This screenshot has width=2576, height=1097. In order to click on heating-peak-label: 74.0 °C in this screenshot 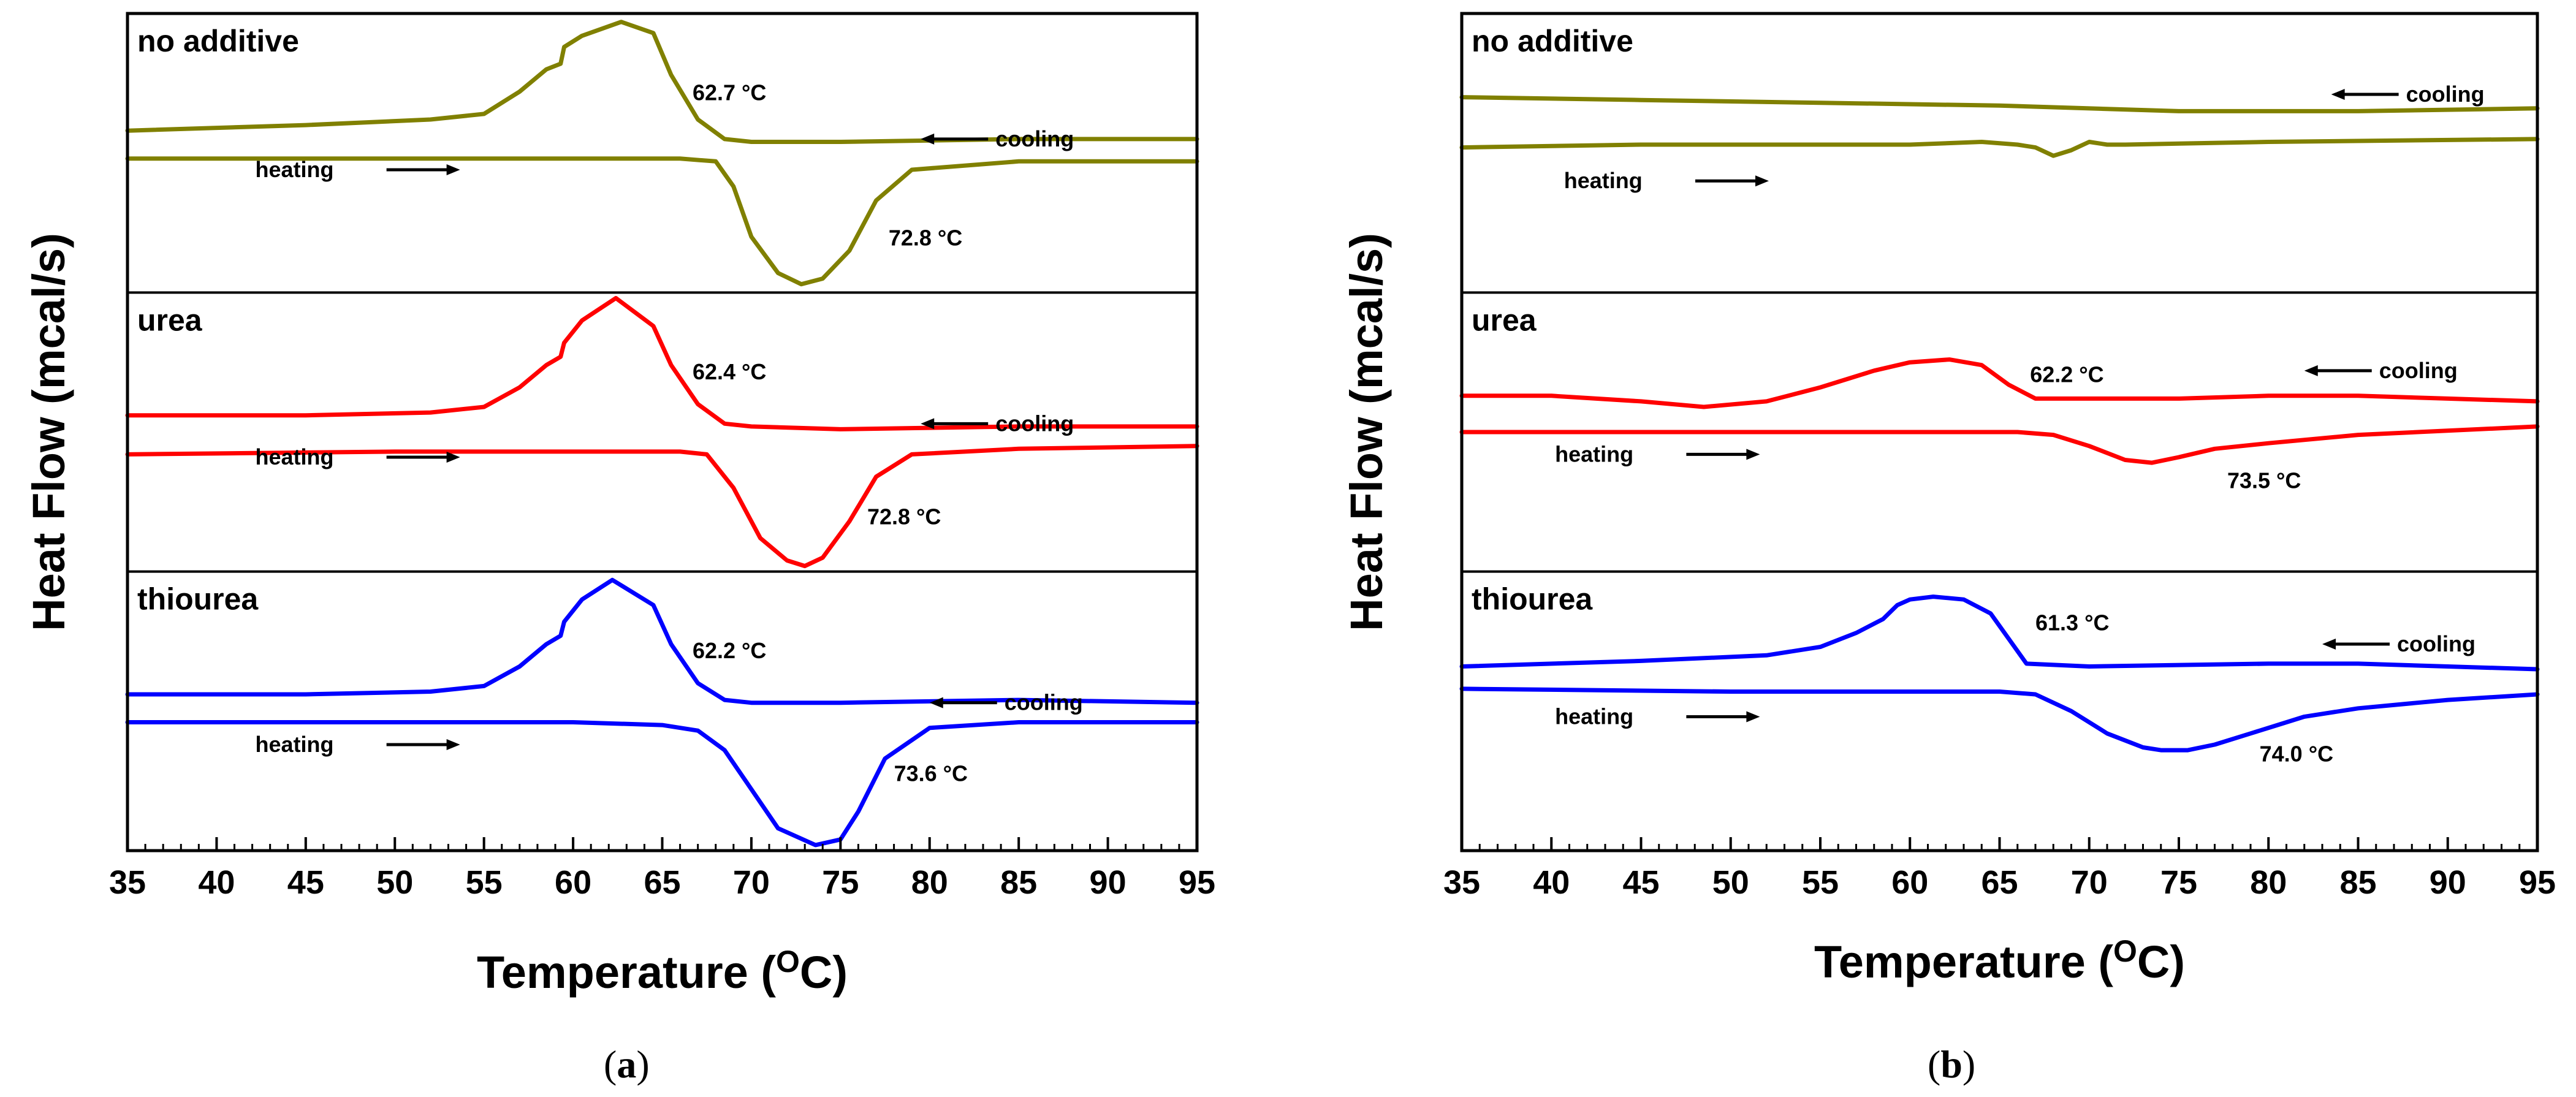, I will do `click(2296, 755)`.